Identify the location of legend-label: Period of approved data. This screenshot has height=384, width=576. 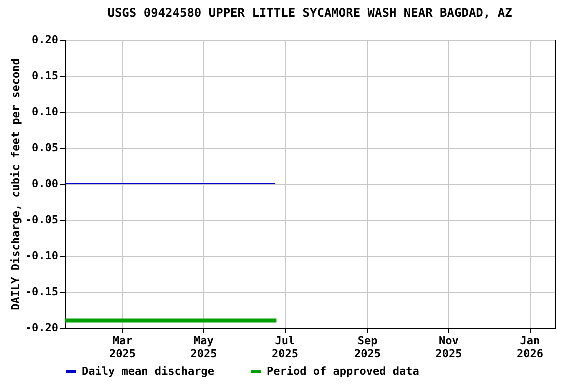
(343, 371).